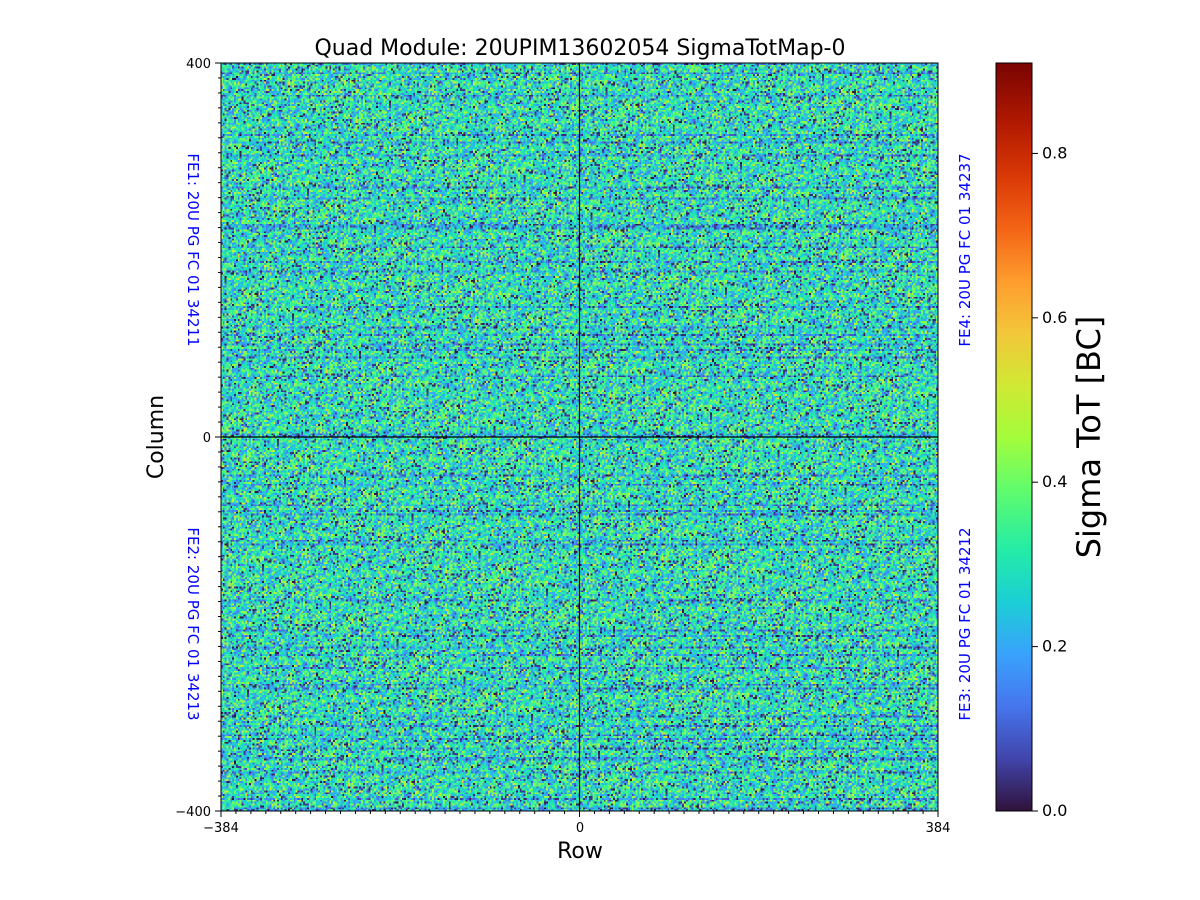  I want to click on colorbar: 0.0 0.2 0.4 0.6 0.8 Sigma ToT [BC], so click(1051, 441).